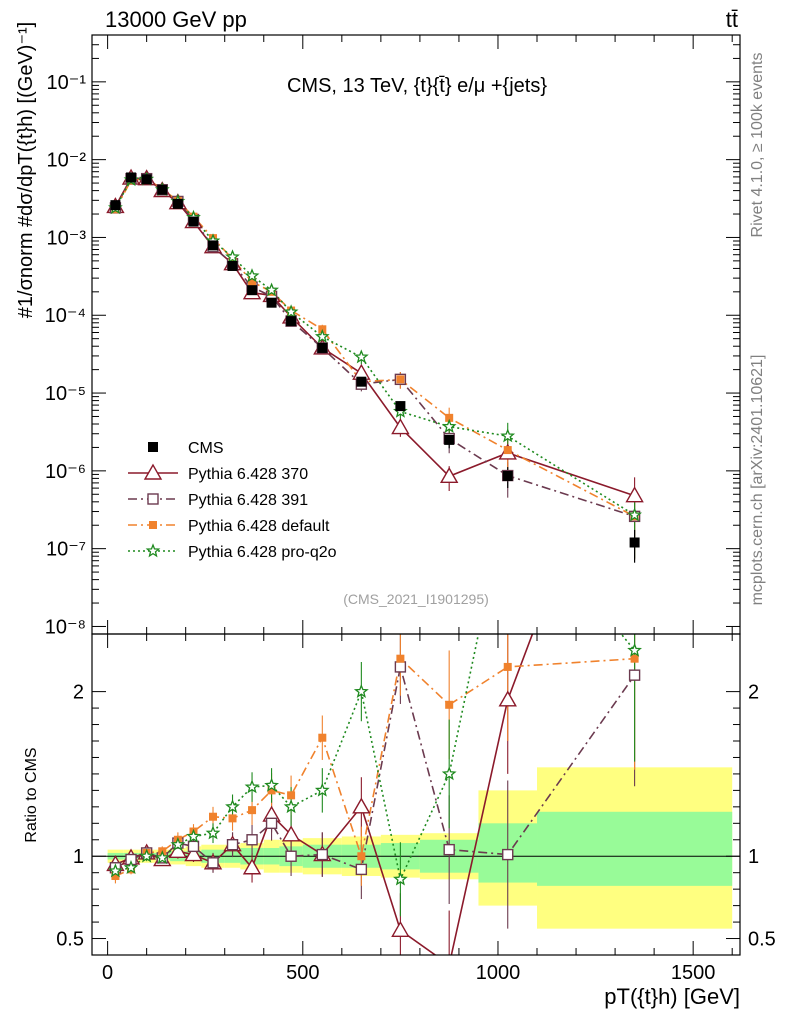  I want to click on analysis-id: (CMS_2021_I1901295), so click(416, 599).